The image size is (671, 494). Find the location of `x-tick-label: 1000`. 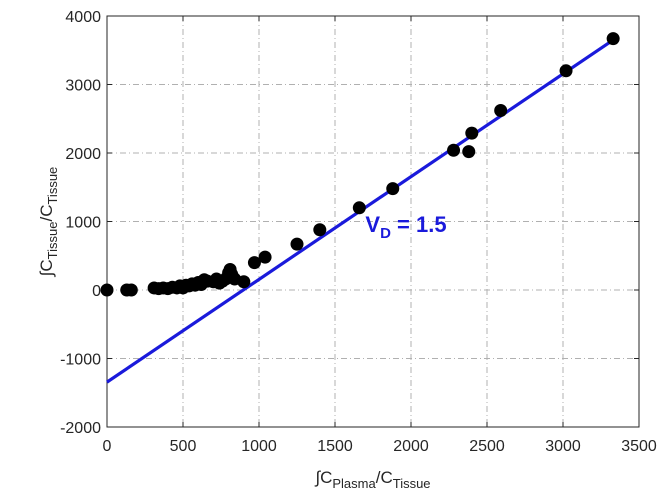

x-tick-label: 1000 is located at coordinates (259, 446).